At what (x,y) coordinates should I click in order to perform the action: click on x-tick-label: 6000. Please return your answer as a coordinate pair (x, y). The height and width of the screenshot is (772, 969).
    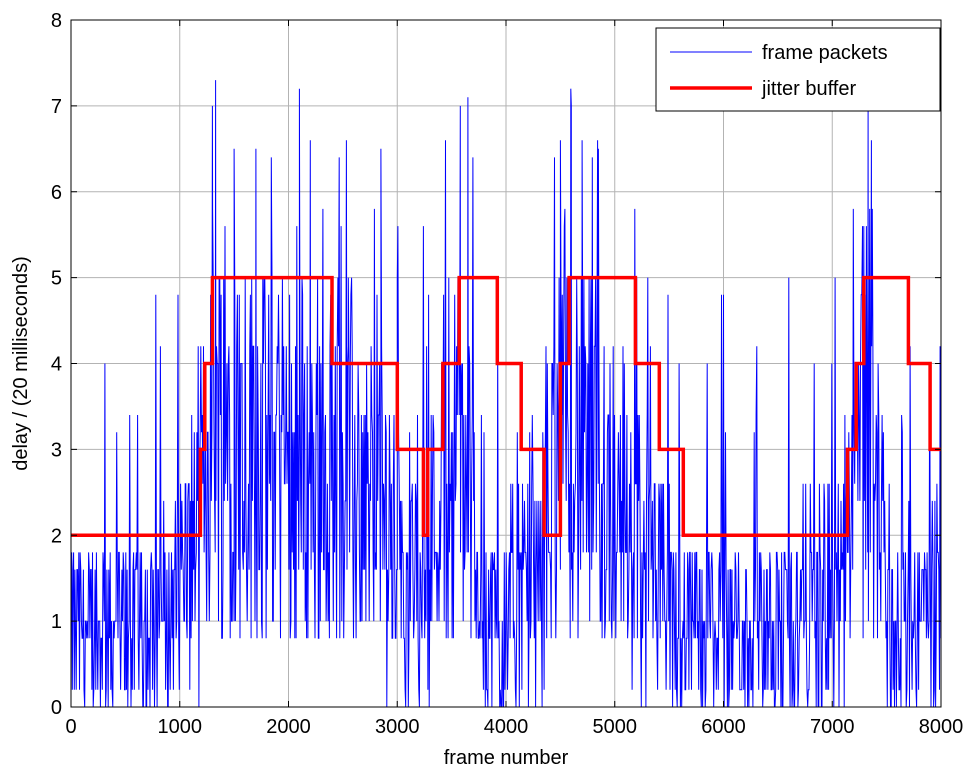
    Looking at the image, I should click on (723, 727).